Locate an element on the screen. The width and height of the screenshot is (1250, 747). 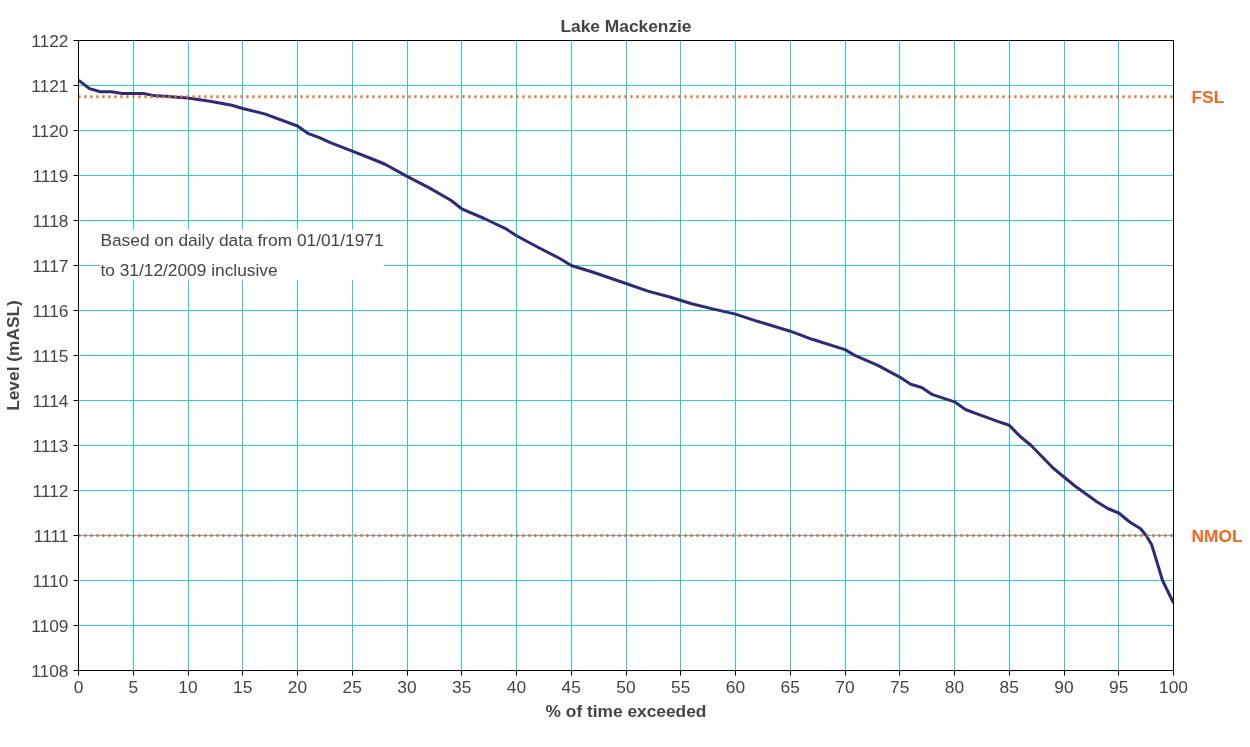
y-tick-label: 1108 is located at coordinates (50, 670).